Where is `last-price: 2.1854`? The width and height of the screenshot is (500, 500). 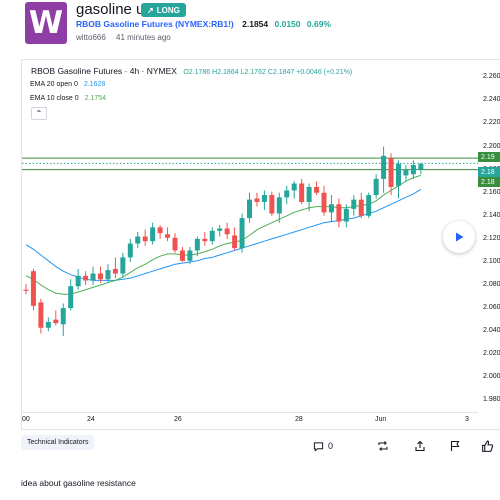 last-price: 2.1854 is located at coordinates (255, 24).